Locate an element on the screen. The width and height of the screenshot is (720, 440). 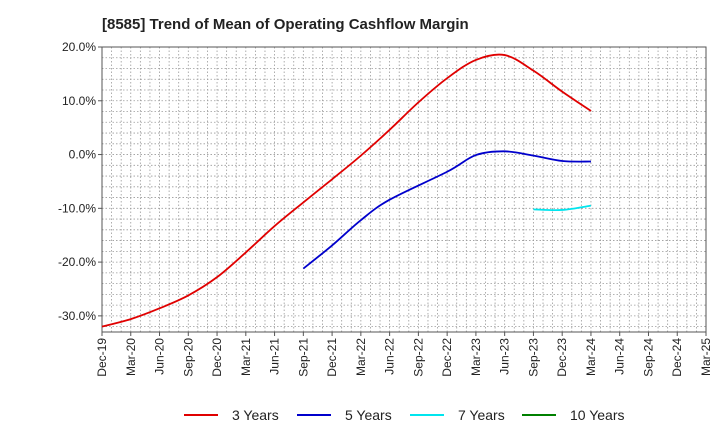
x-tick-label: Mar-22 is located at coordinates (361, 357).